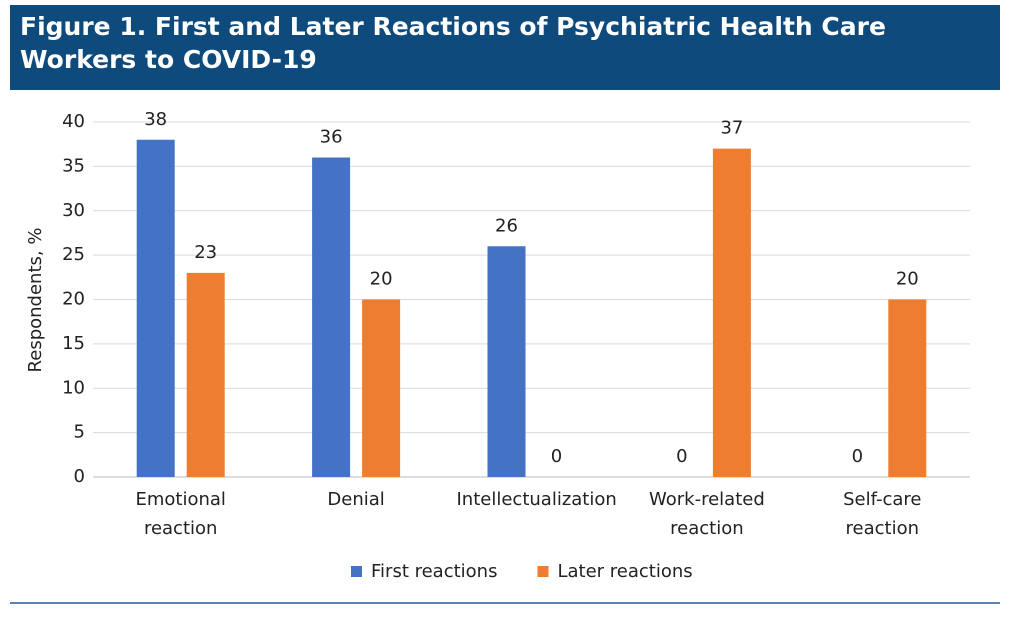 This screenshot has width=1024, height=619. I want to click on y-tick-label: 10, so click(73, 387).